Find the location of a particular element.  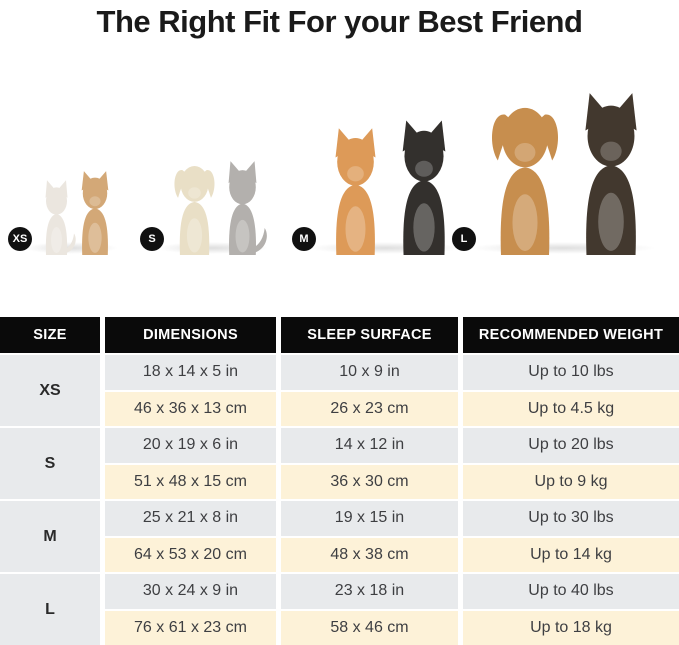

weight-lbs-cell: Up to 10 lbs is located at coordinates (571, 372).